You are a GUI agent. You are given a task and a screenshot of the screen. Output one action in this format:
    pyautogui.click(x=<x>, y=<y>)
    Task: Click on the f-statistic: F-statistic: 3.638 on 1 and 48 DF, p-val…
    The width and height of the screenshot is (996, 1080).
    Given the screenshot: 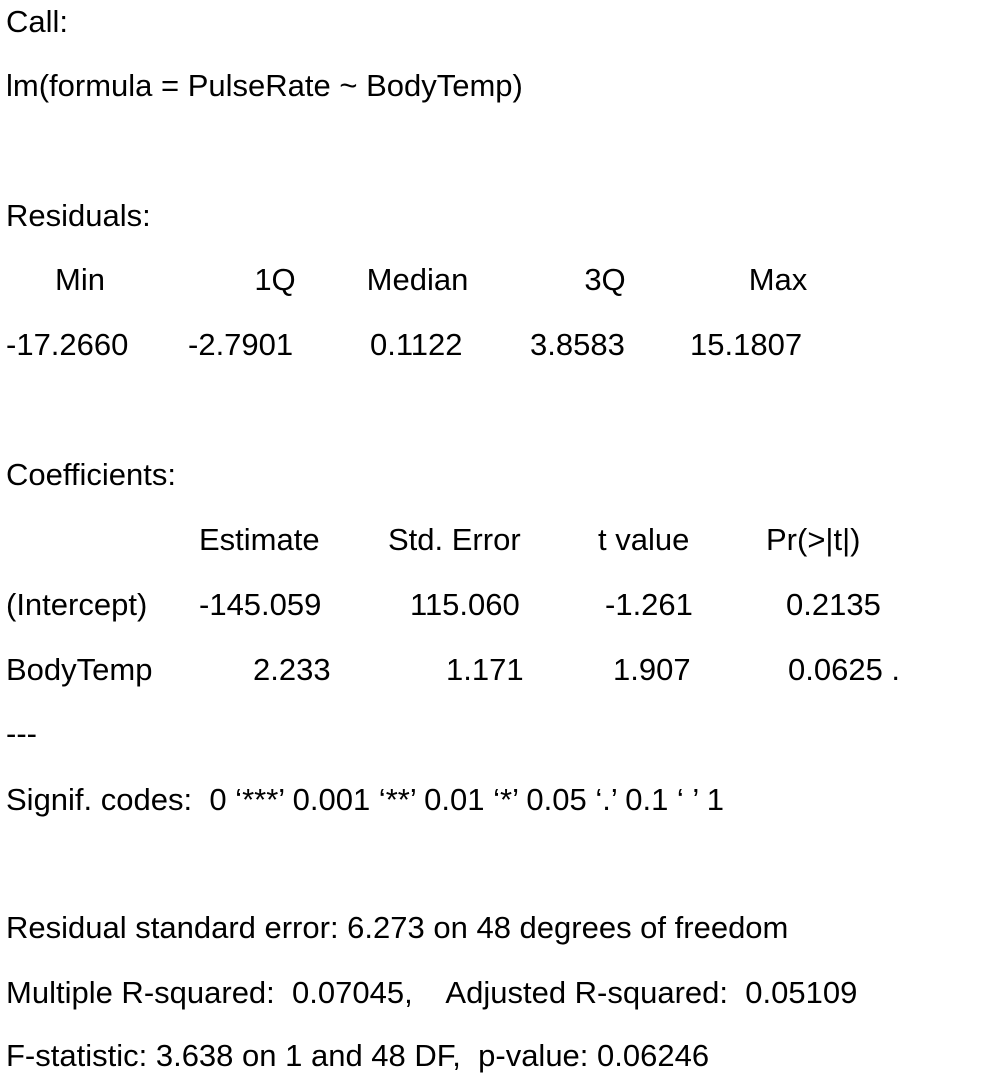 What is the action you would take?
    pyautogui.click(x=358, y=1055)
    